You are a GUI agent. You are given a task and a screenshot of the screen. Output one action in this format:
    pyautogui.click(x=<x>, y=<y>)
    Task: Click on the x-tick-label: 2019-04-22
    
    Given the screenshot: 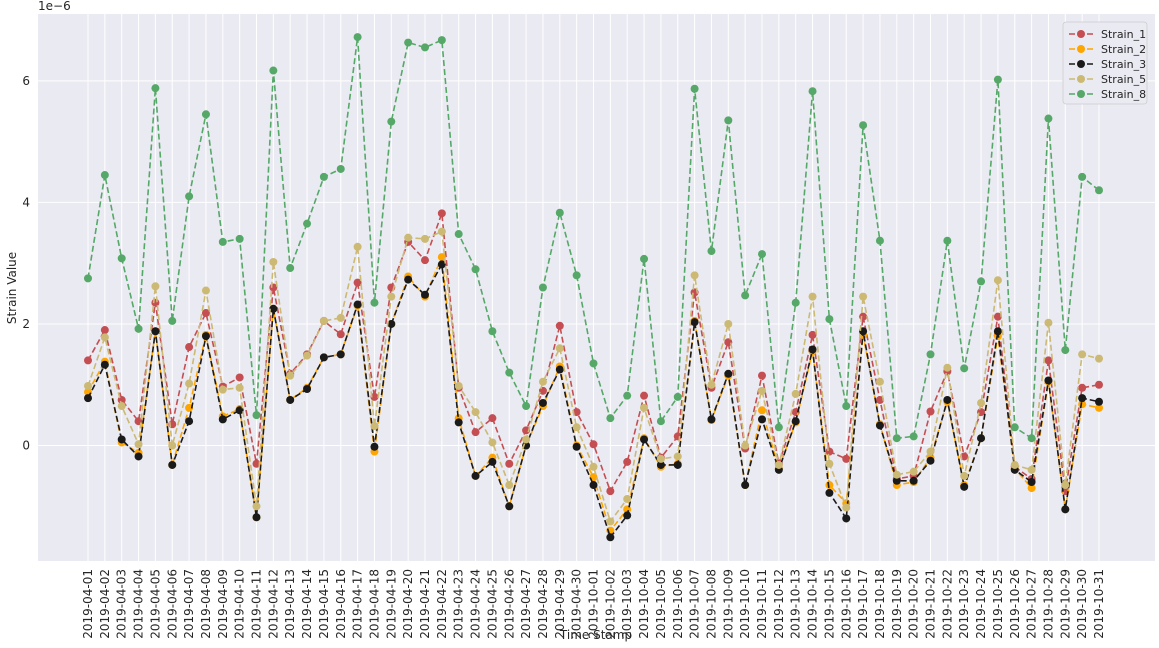 What is the action you would take?
    pyautogui.click(x=442, y=604)
    